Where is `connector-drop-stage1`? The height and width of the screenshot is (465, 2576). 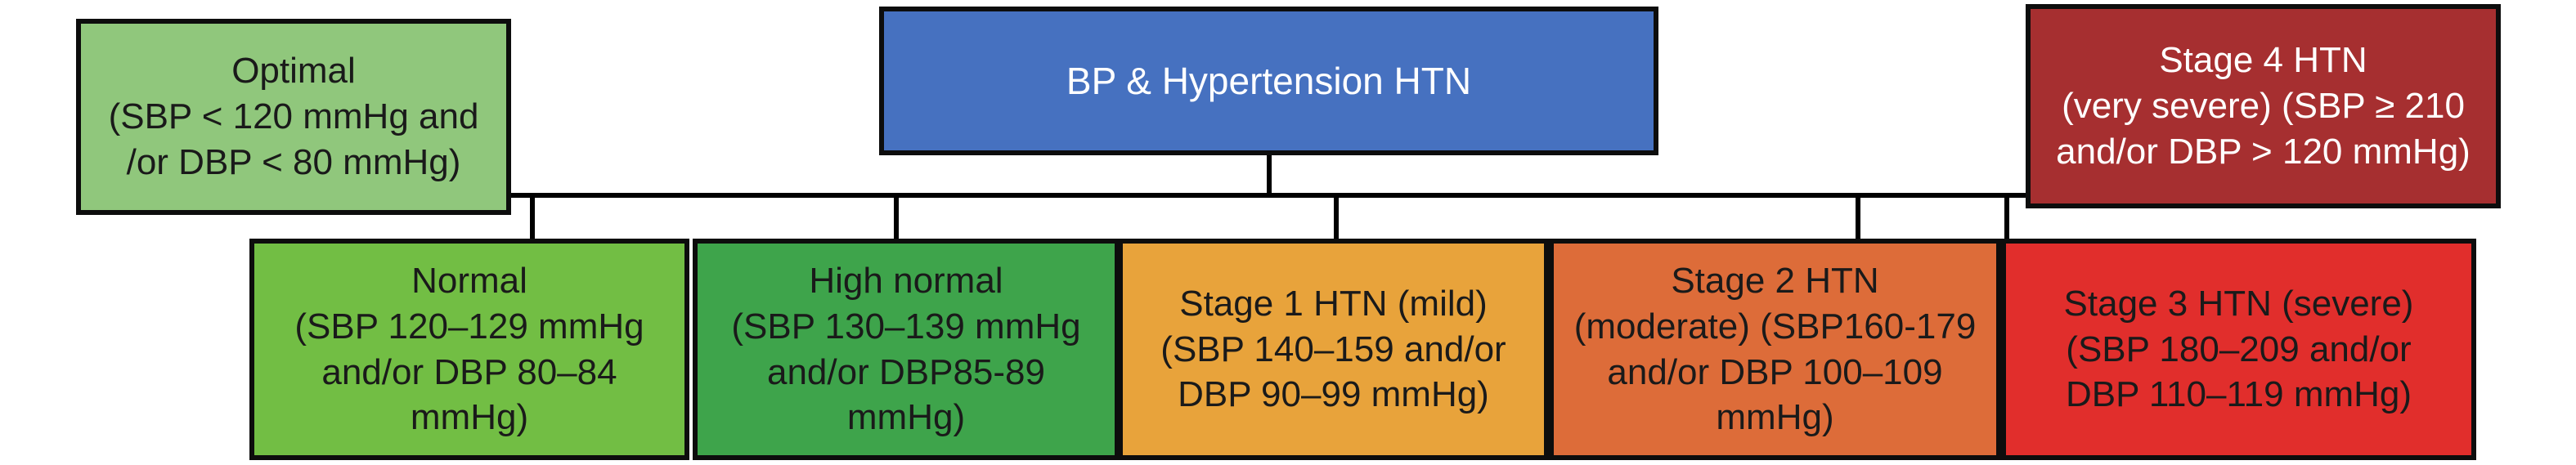 connector-drop-stage1 is located at coordinates (1336, 219).